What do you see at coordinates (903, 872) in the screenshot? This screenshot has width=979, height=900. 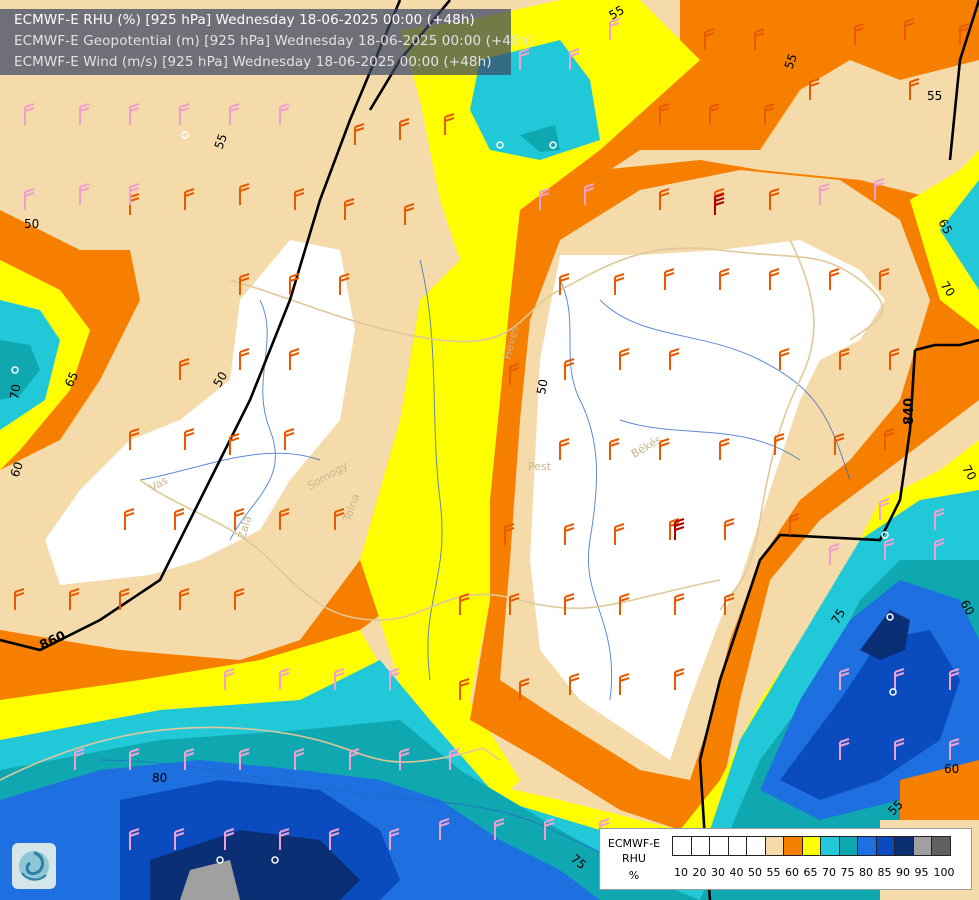 I see `legend-tick-label: 90` at bounding box center [903, 872].